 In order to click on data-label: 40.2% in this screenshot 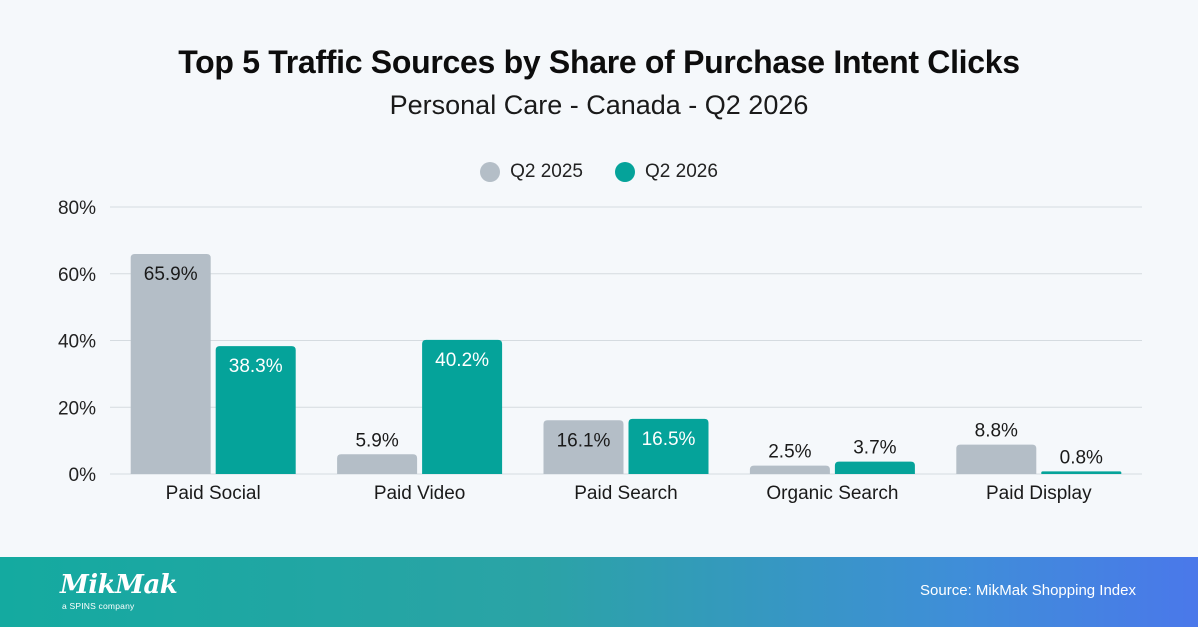, I will do `click(462, 360)`.